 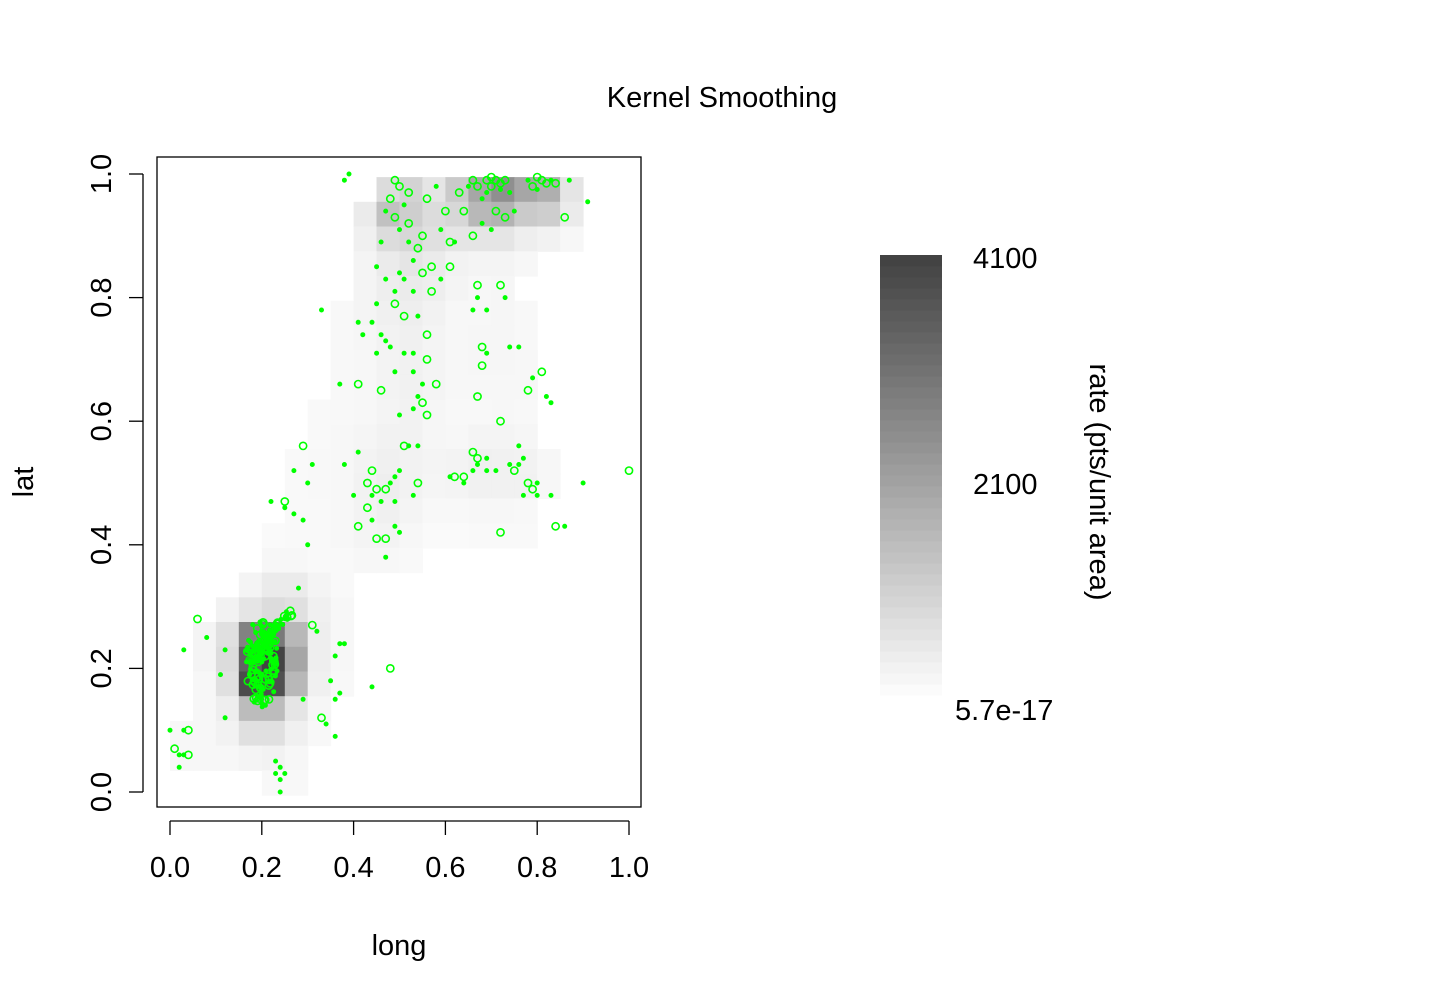 What do you see at coordinates (1005, 259) in the screenshot?
I see `colorbar-max-label: 4100` at bounding box center [1005, 259].